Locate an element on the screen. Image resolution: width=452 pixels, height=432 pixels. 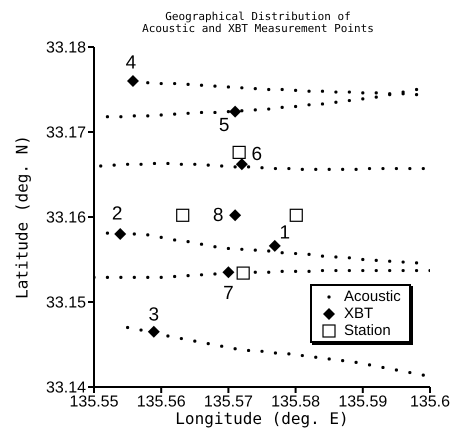
x-axis-title: Longitude (deg. E) is located at coordinates (262, 418).